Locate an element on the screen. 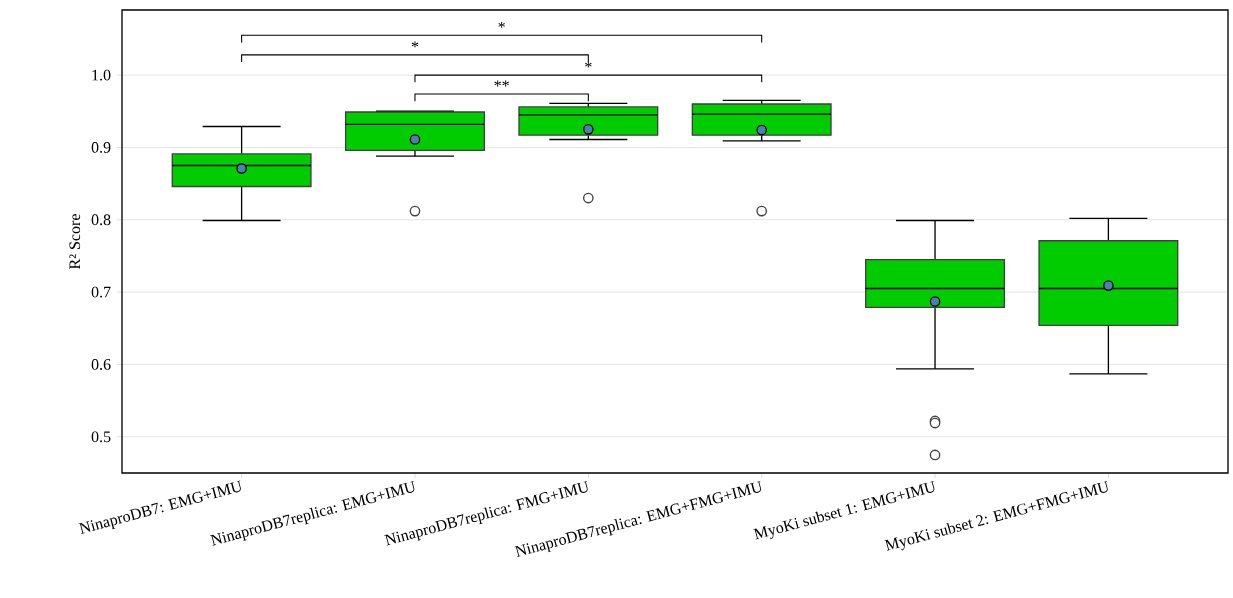  y-tick-label: 0.6 is located at coordinates (101, 364).